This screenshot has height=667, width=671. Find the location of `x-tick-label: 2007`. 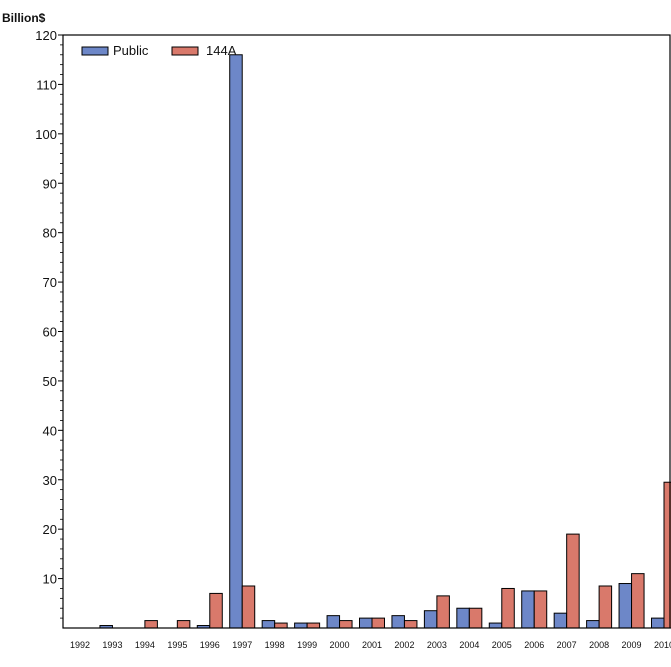

x-tick-label: 2007 is located at coordinates (567, 645).